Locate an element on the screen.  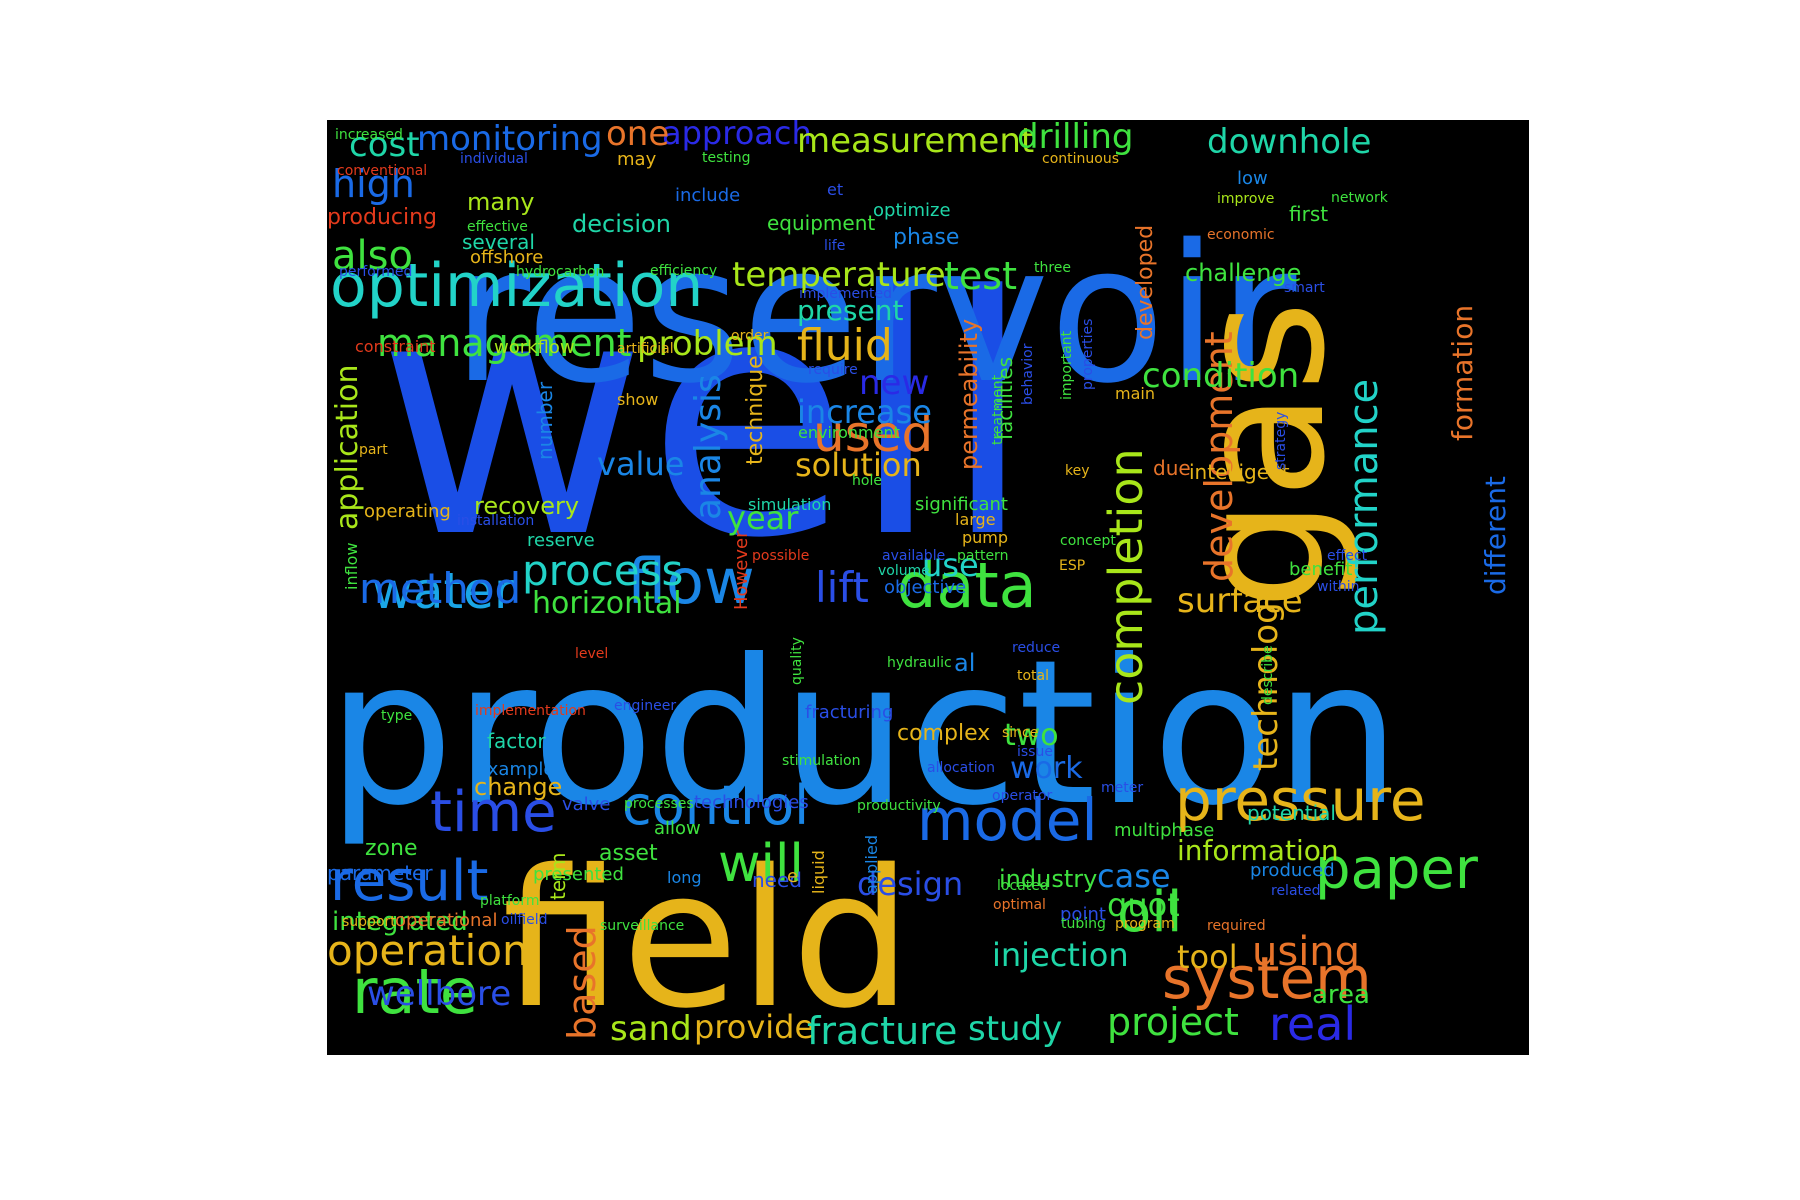
word-equipment: equipment is located at coordinates (821, 223).